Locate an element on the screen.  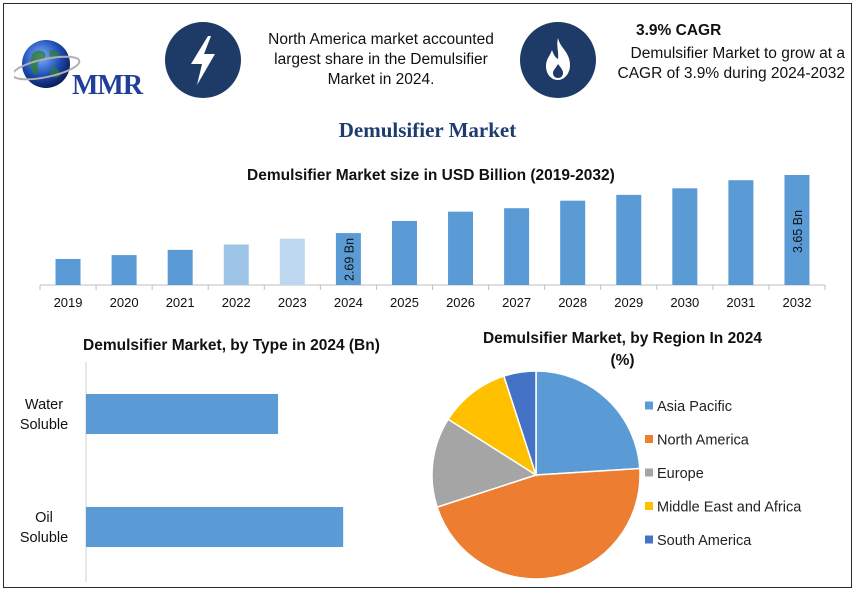
bar-2032 is located at coordinates (797, 230).